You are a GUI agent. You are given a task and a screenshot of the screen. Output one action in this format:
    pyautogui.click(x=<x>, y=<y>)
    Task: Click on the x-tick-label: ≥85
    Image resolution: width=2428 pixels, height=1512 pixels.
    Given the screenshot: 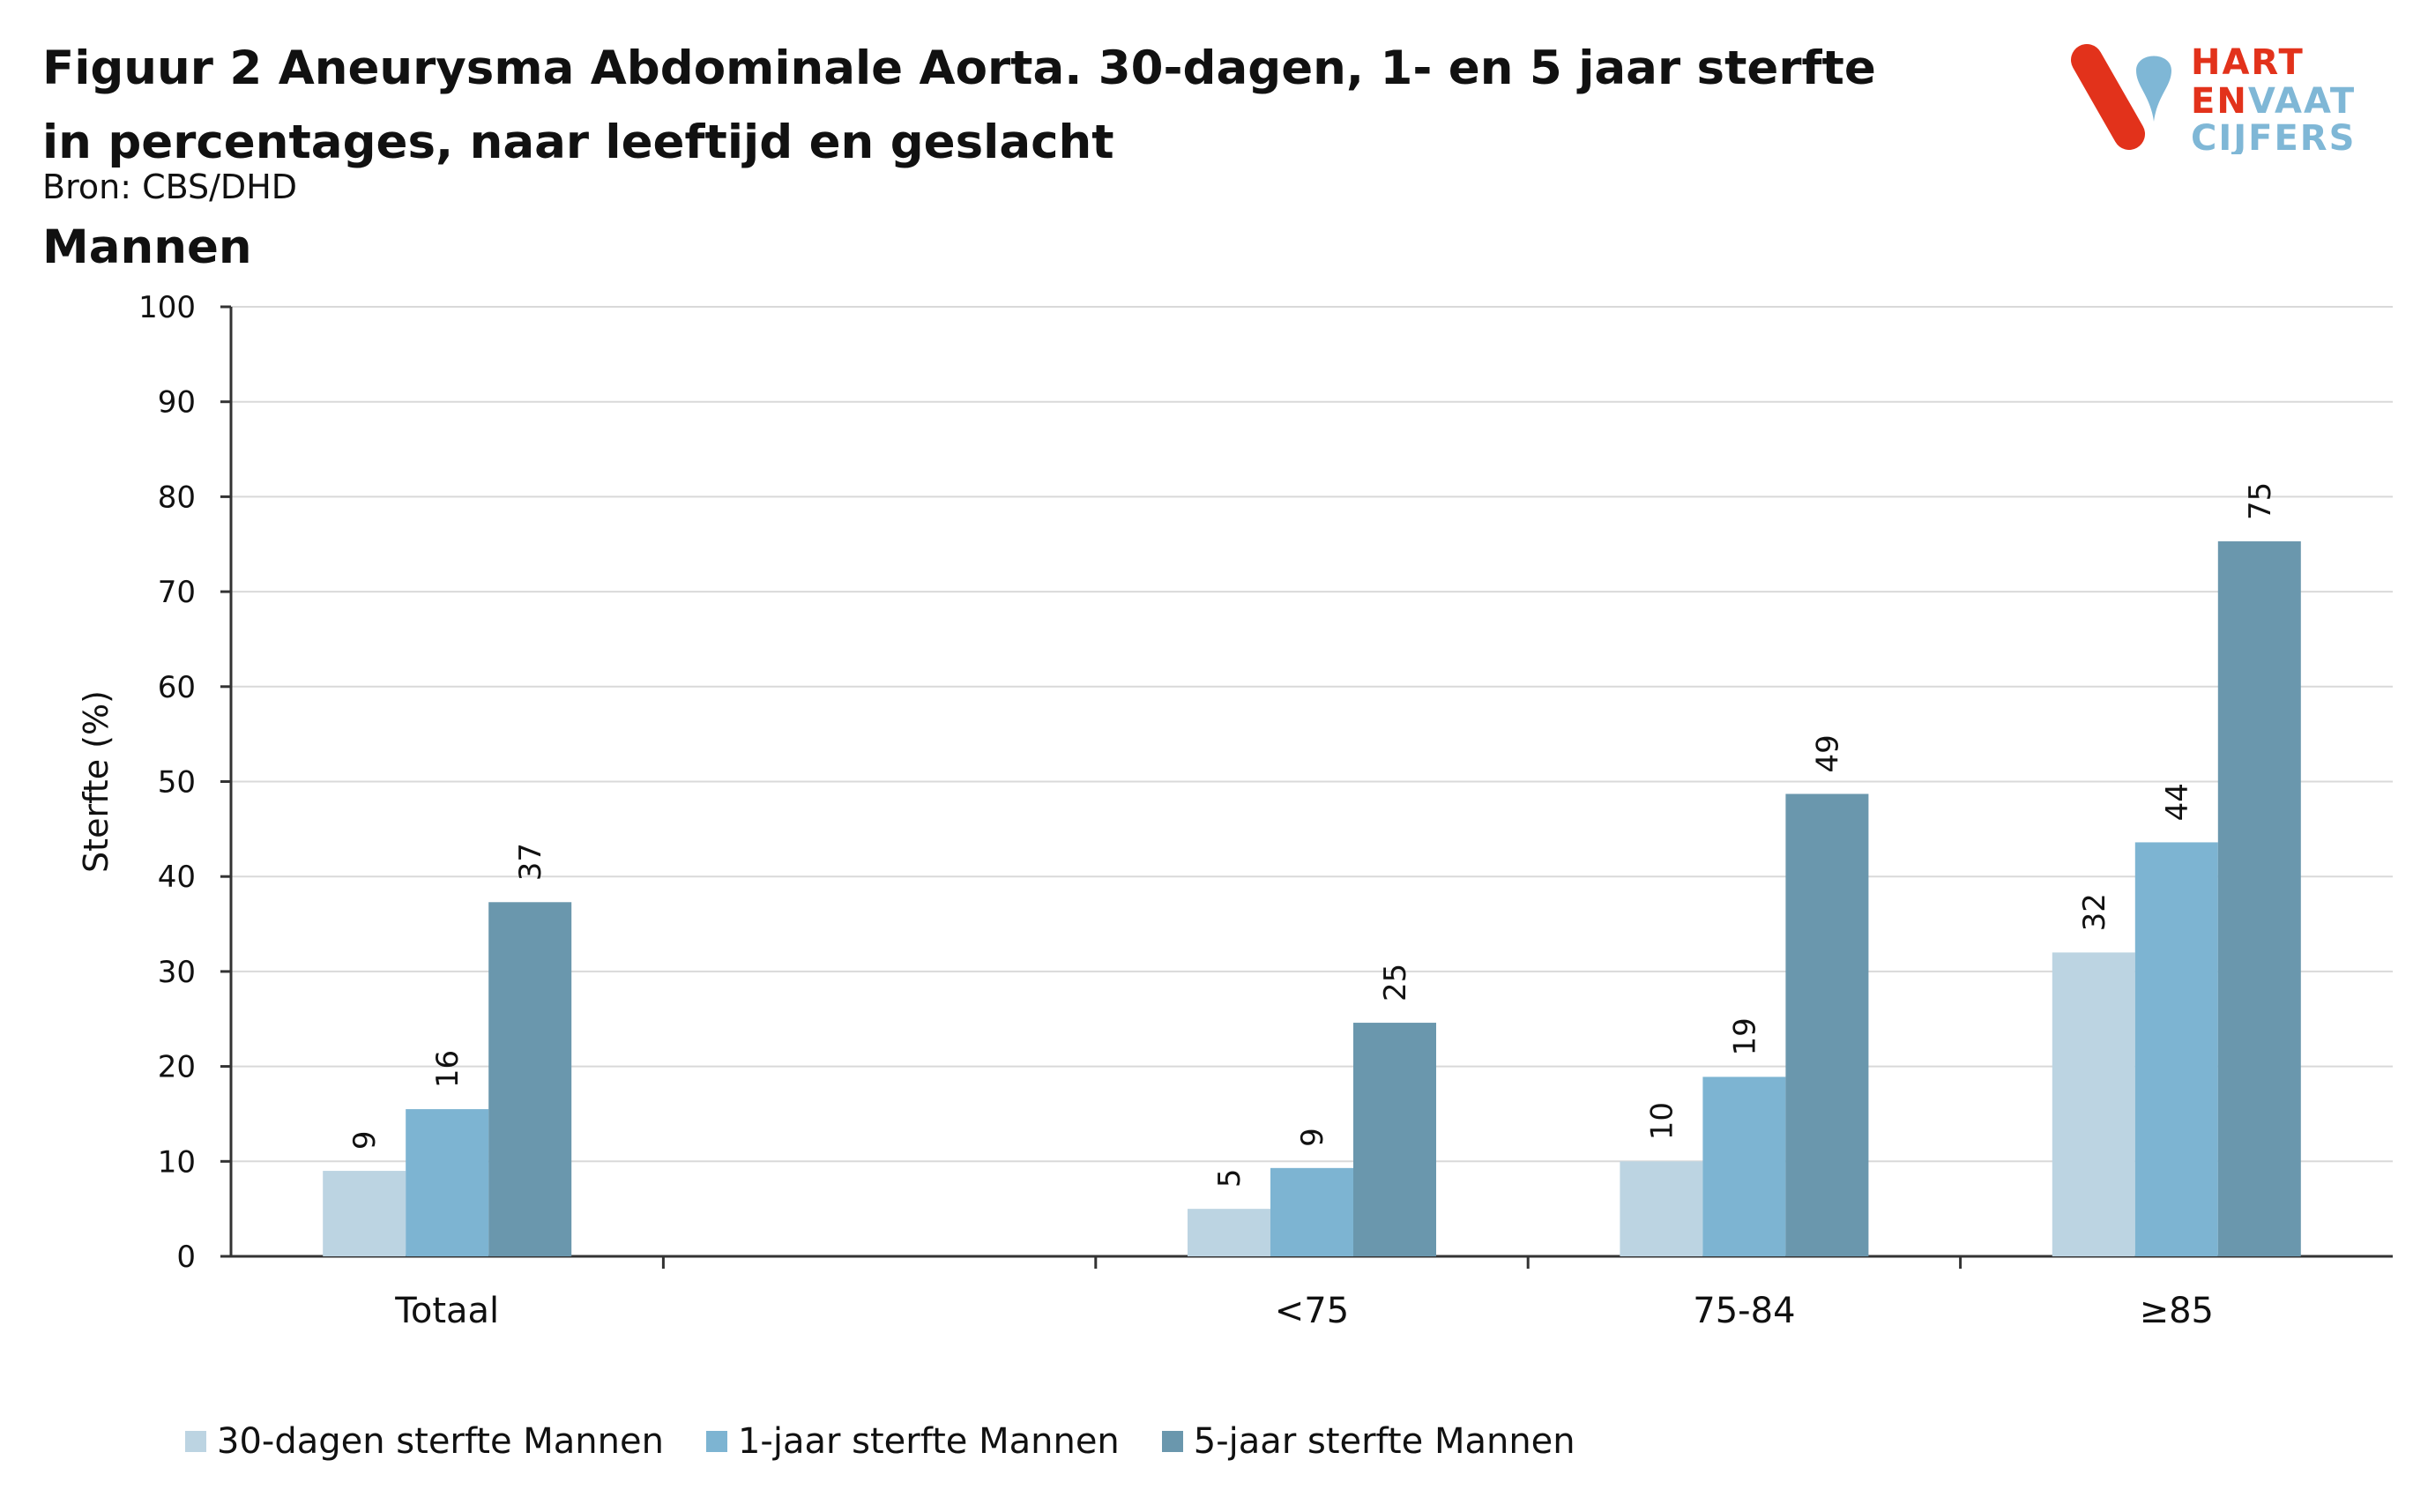 What is the action you would take?
    pyautogui.click(x=2177, y=1311)
    